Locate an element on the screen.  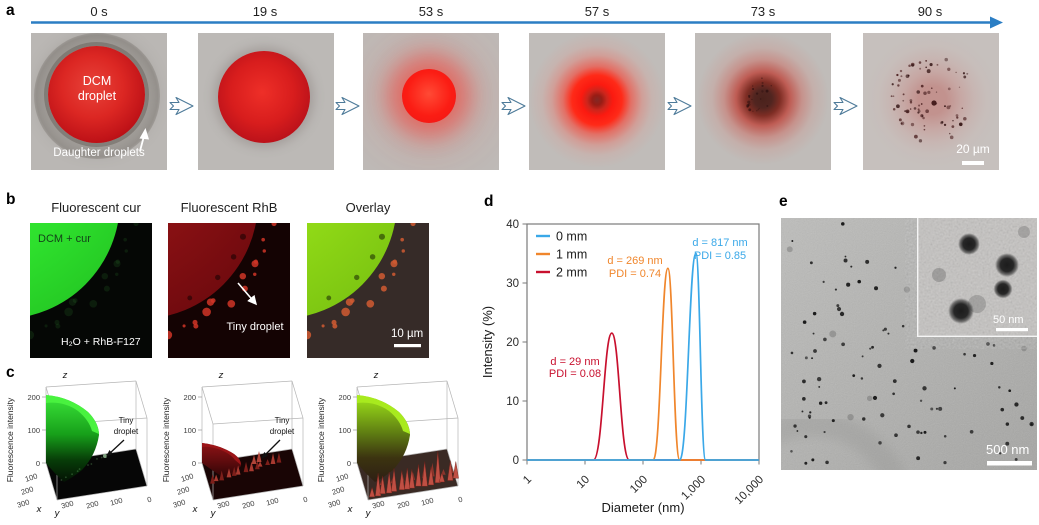
y-tick-label: 100 is located at coordinates (272, 502).